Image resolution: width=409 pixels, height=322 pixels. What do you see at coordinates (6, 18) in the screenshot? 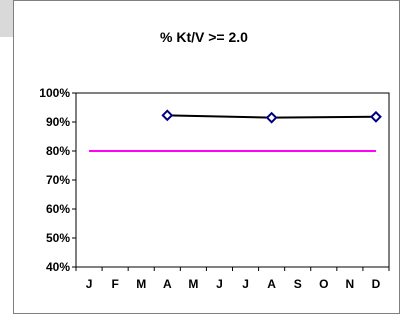
I see `sheet-corner-mark` at bounding box center [6, 18].